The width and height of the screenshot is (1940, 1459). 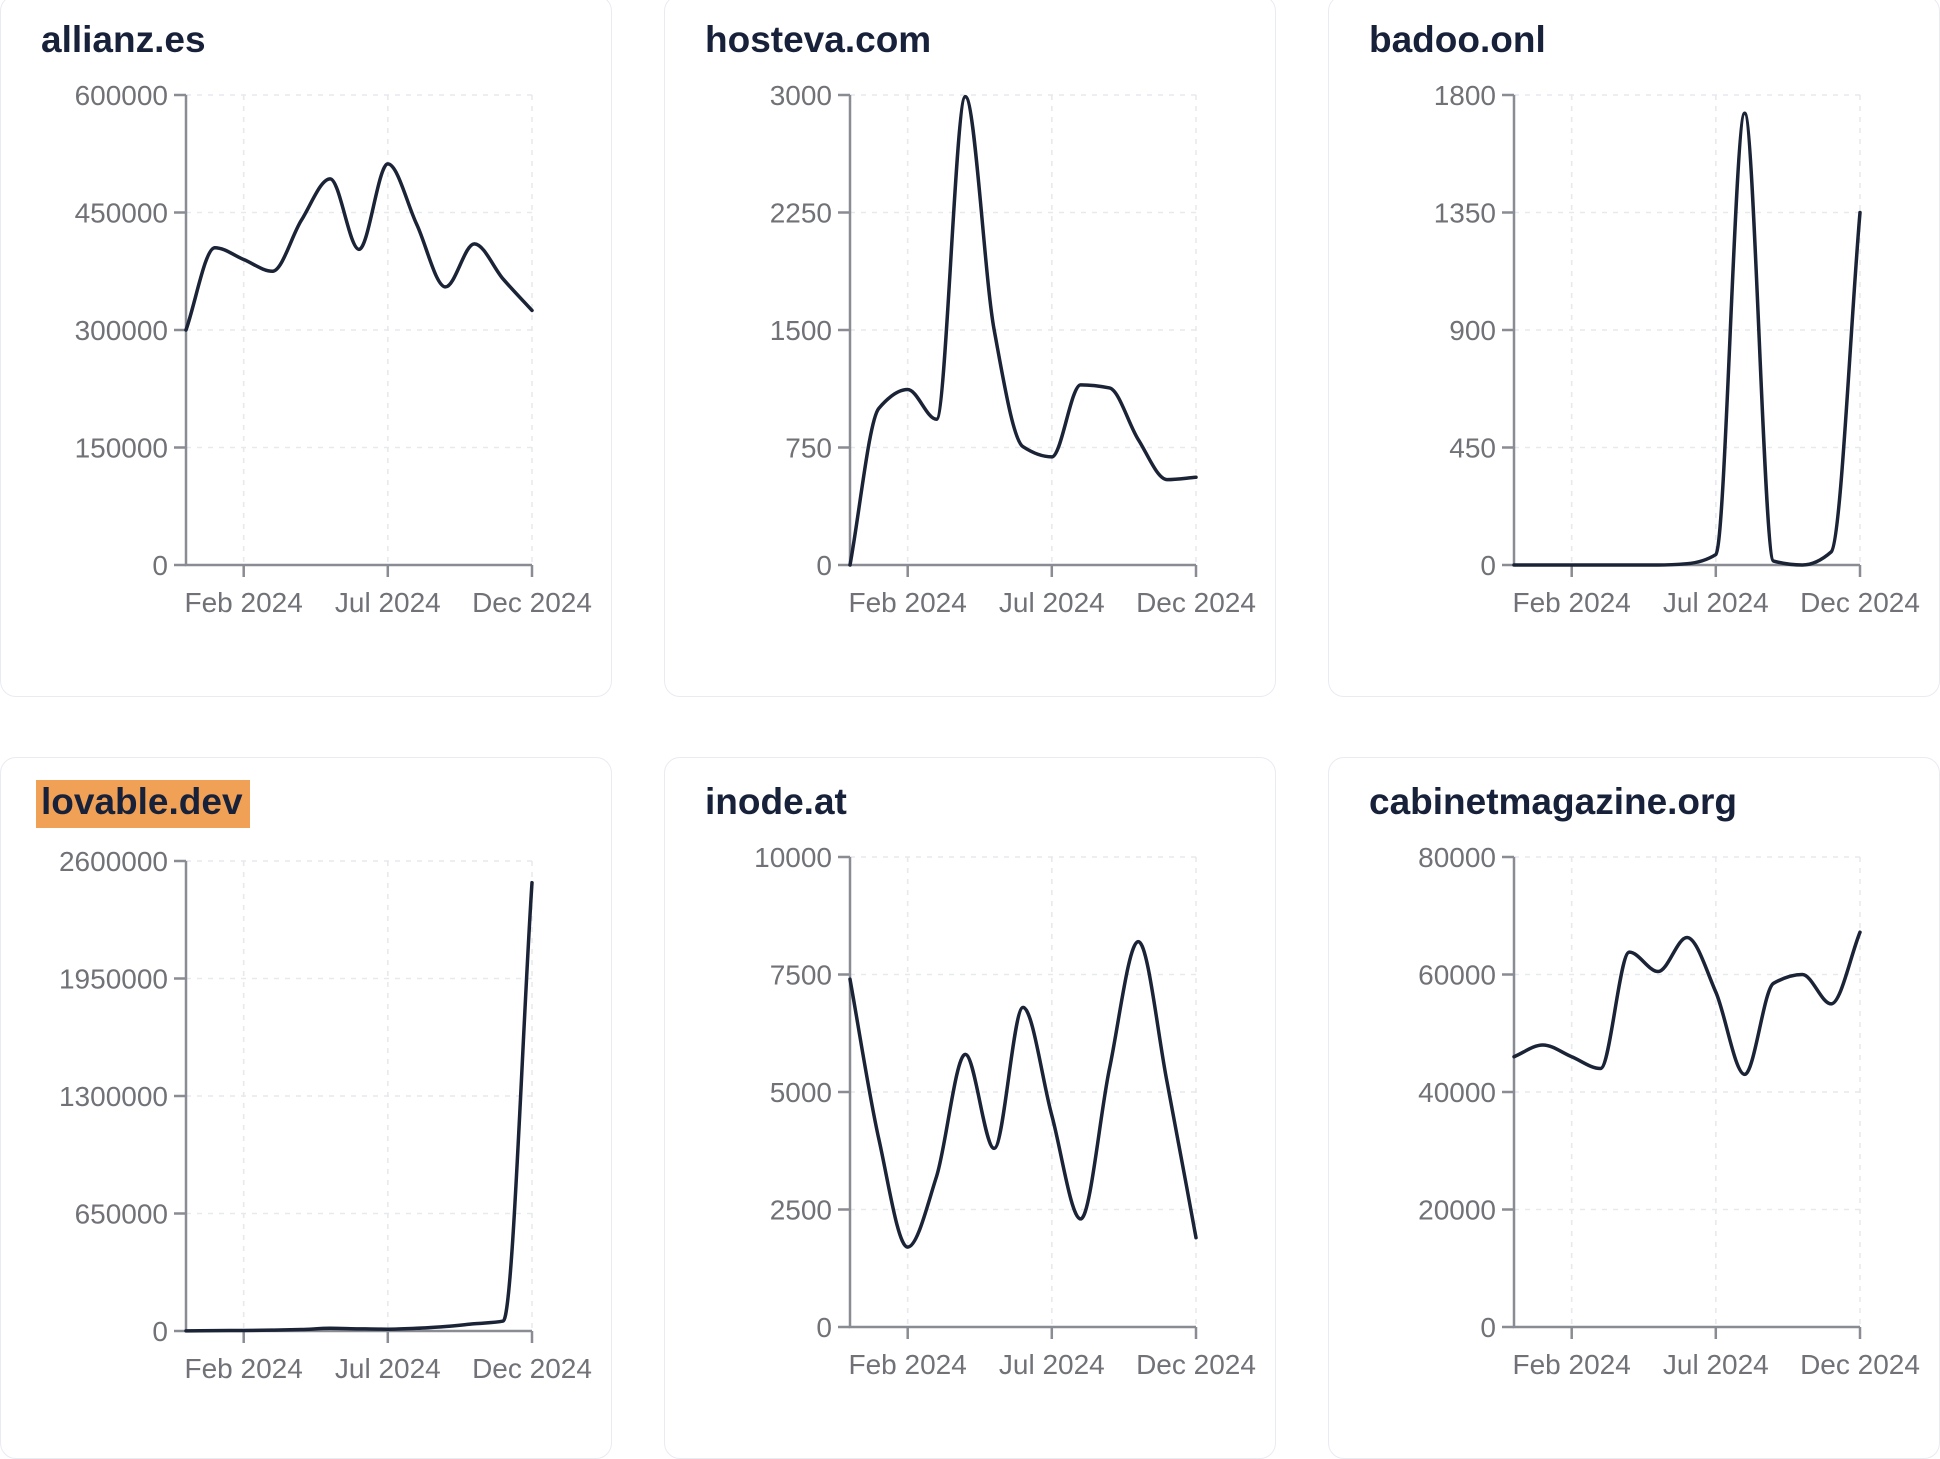 I want to click on y-tick-label: 300000, so click(x=121, y=330).